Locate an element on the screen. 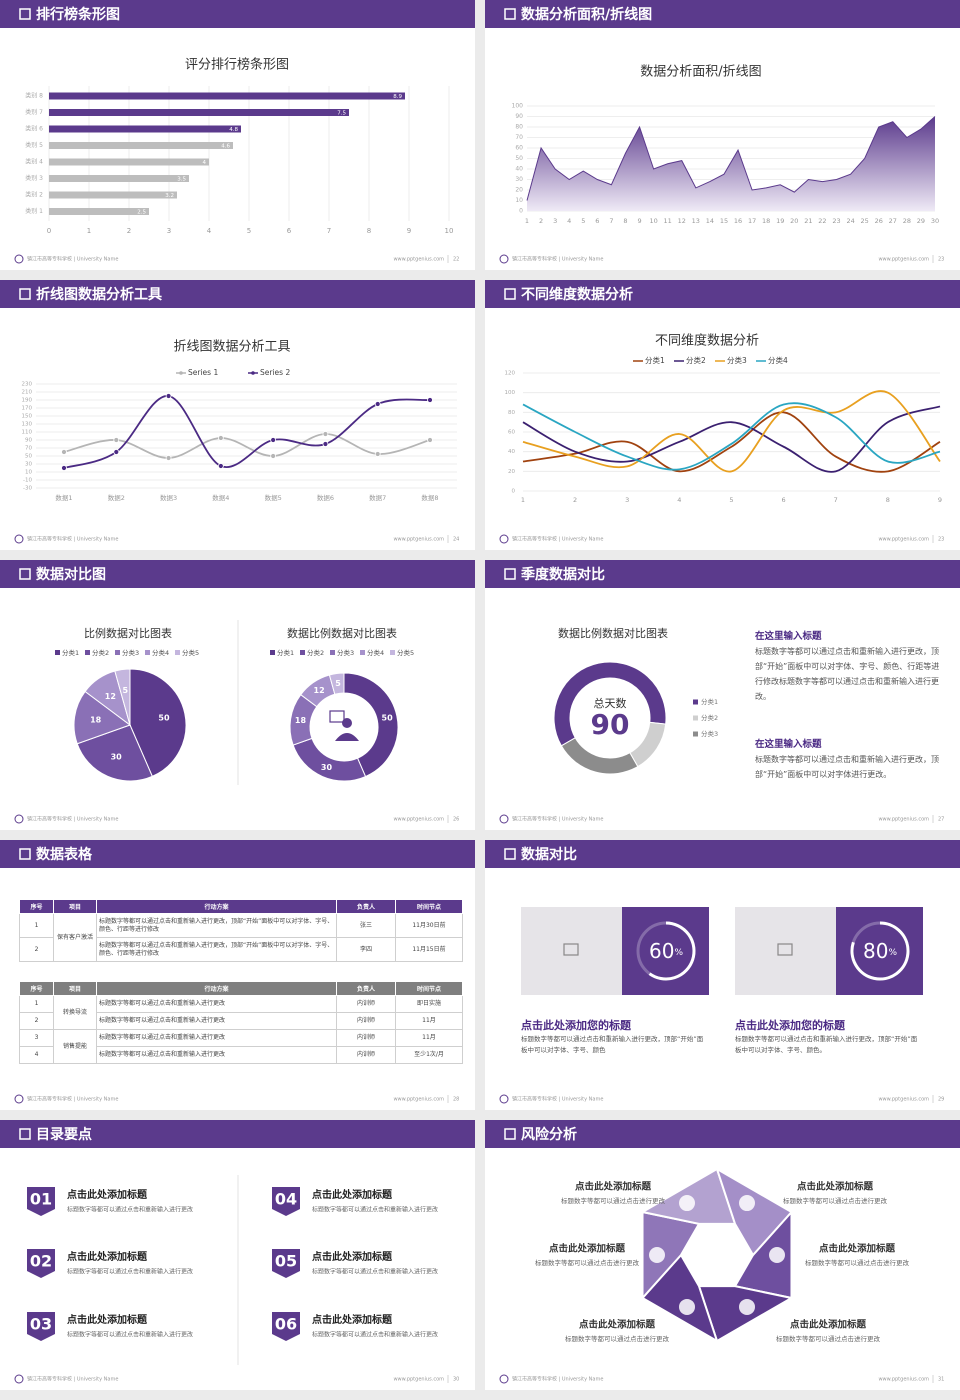  progress-label: 80% is located at coordinates (880, 951).